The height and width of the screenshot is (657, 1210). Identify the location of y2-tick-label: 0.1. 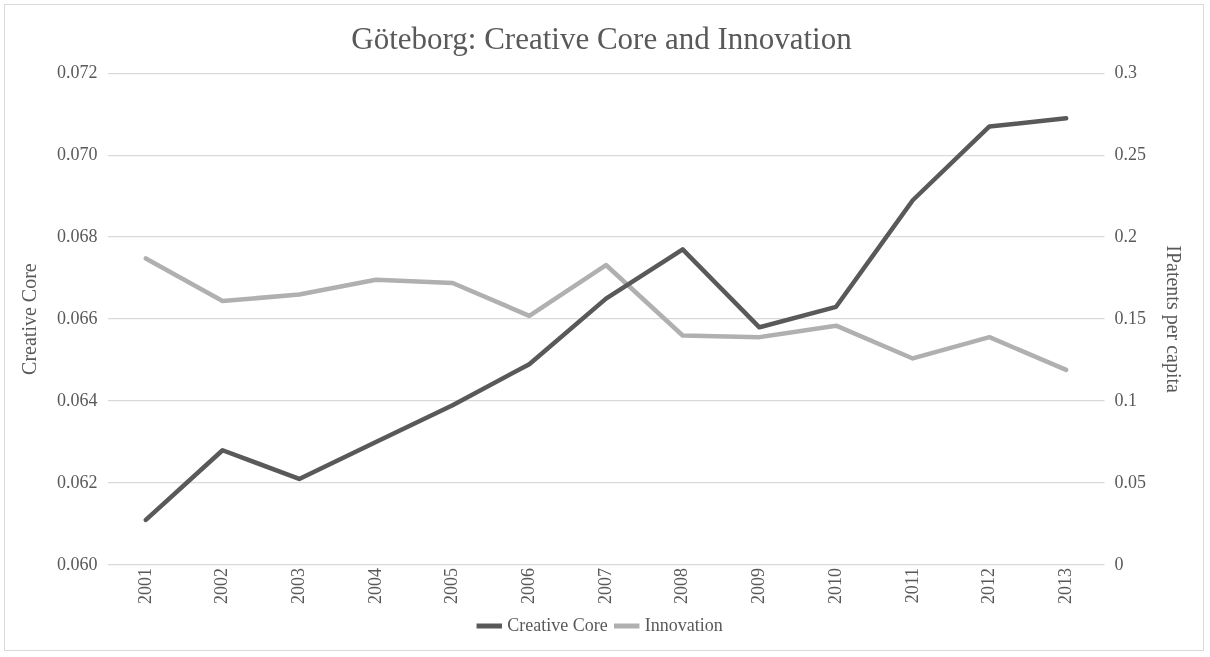
(1125, 399).